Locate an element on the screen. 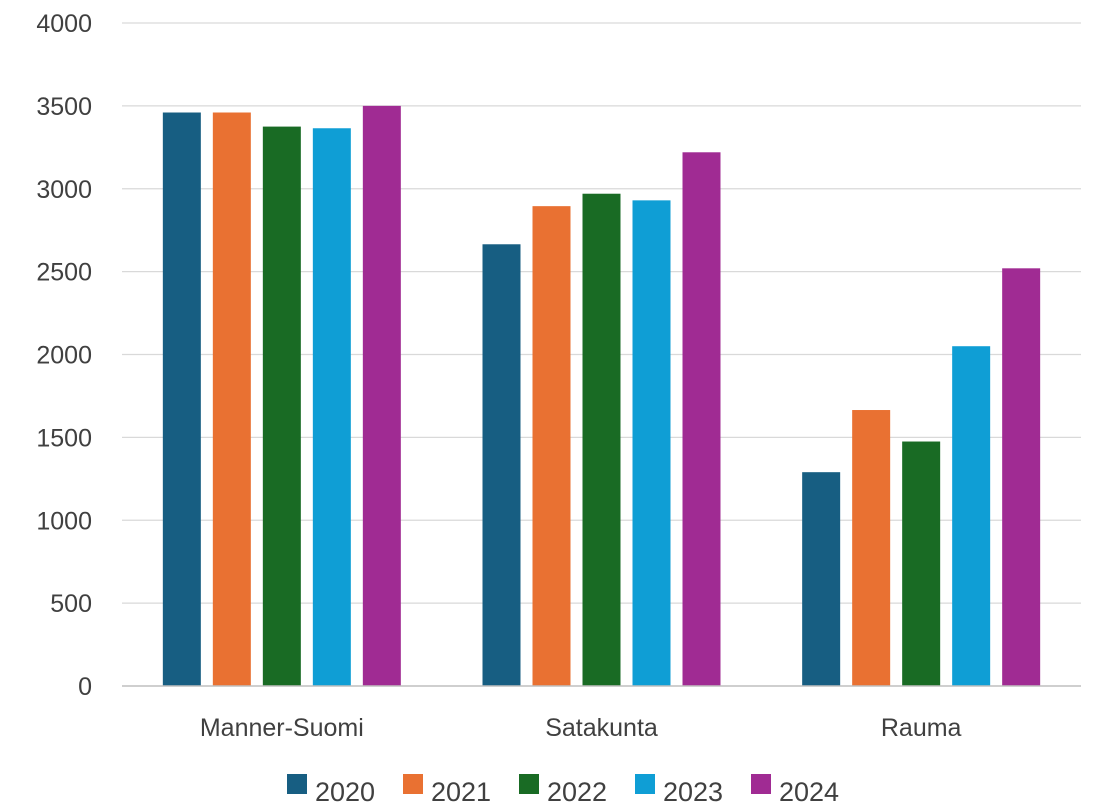 The width and height of the screenshot is (1104, 810). bar-2020-satakunta is located at coordinates (501, 465).